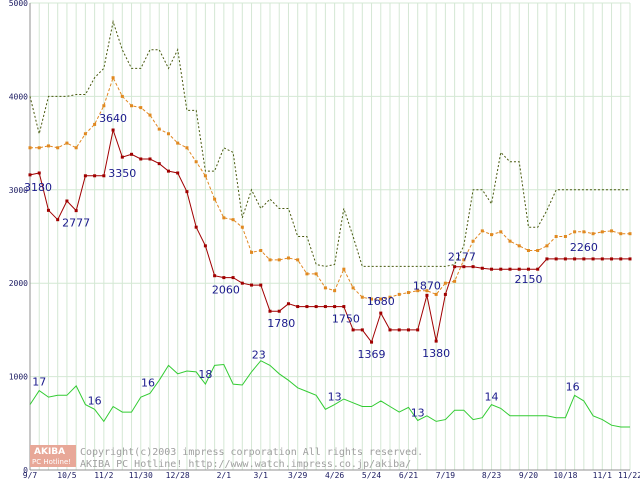  Describe the element at coordinates (39, 382) in the screenshot. I see `data-label-count: 17` at that location.